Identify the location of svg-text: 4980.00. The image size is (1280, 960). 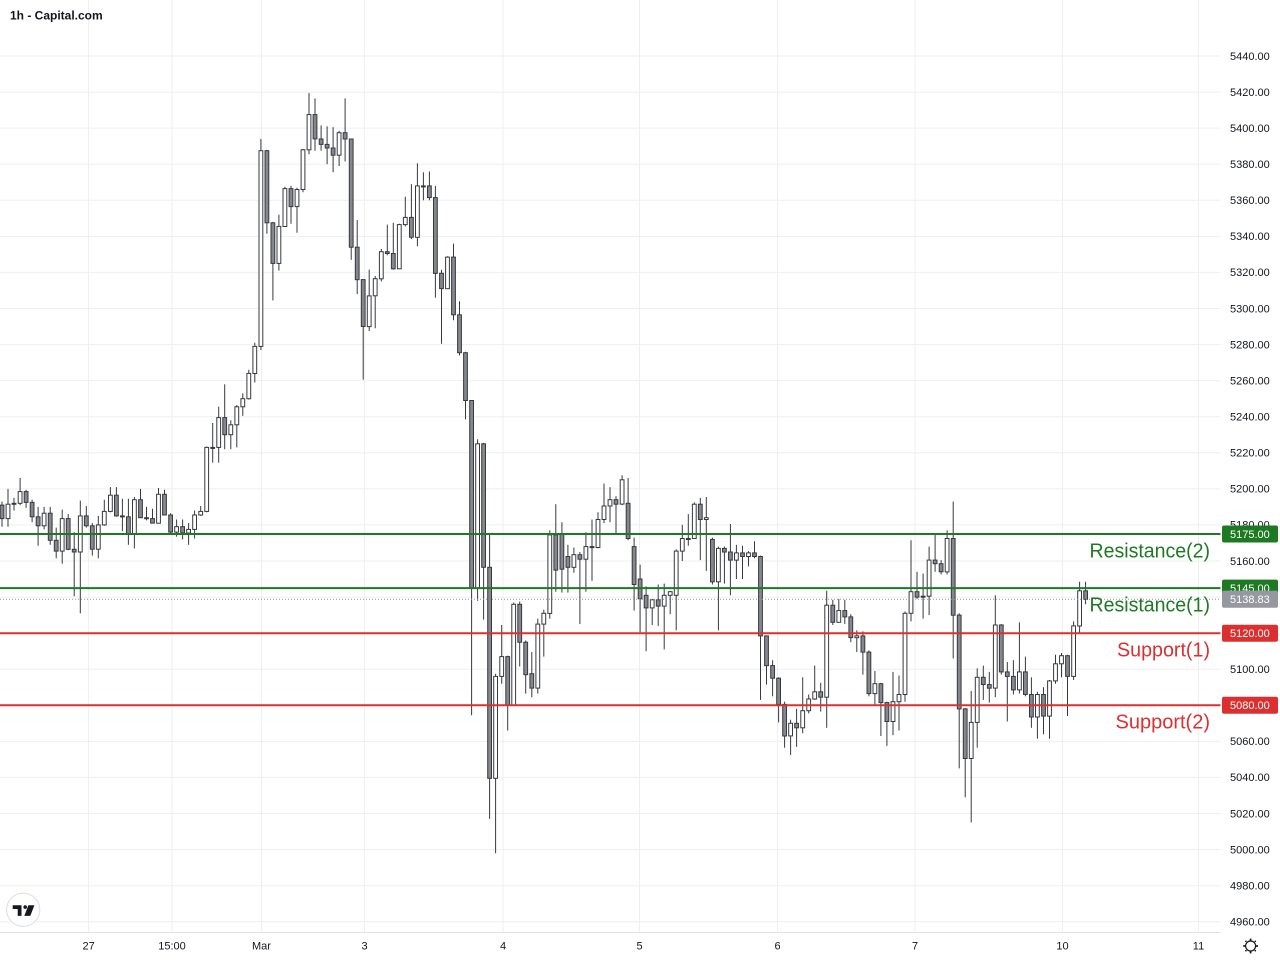
(1250, 887).